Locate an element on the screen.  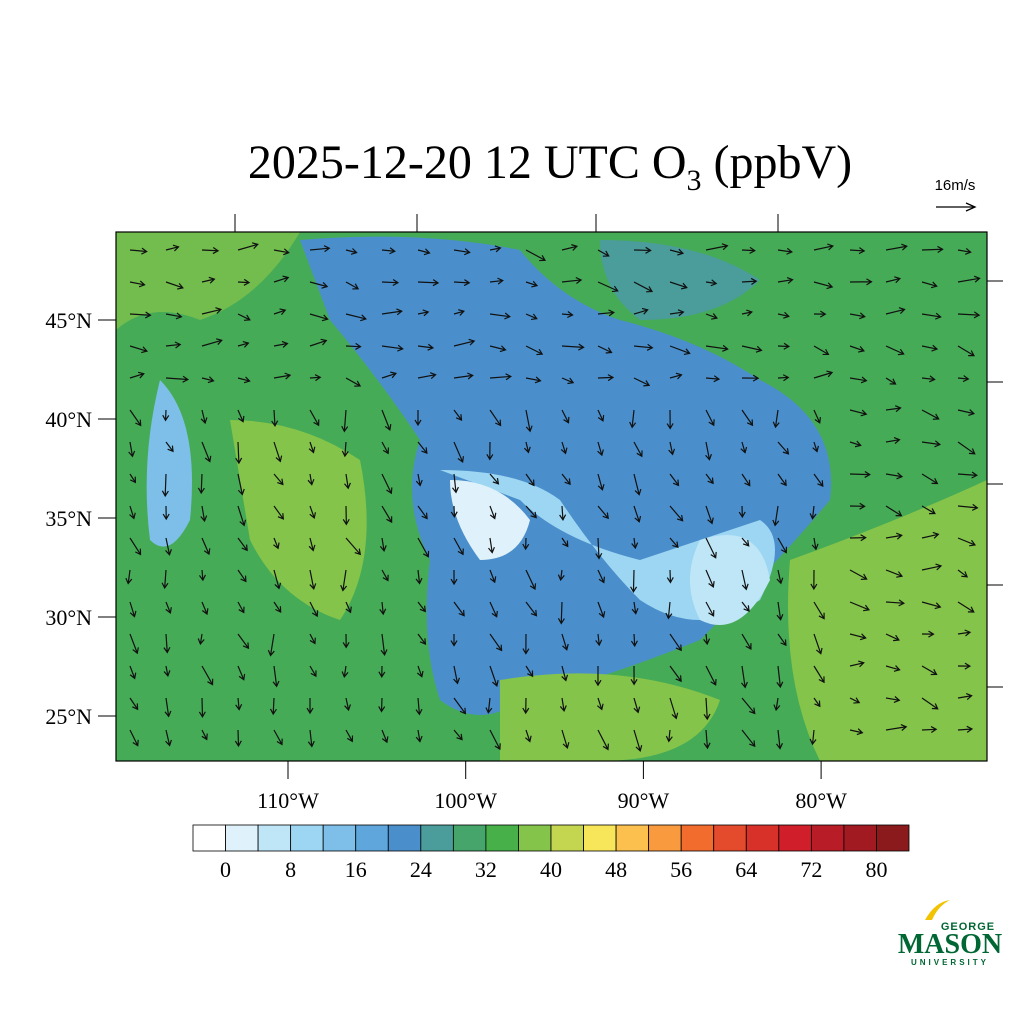
wind-legend-arrow is located at coordinates (956, 207).